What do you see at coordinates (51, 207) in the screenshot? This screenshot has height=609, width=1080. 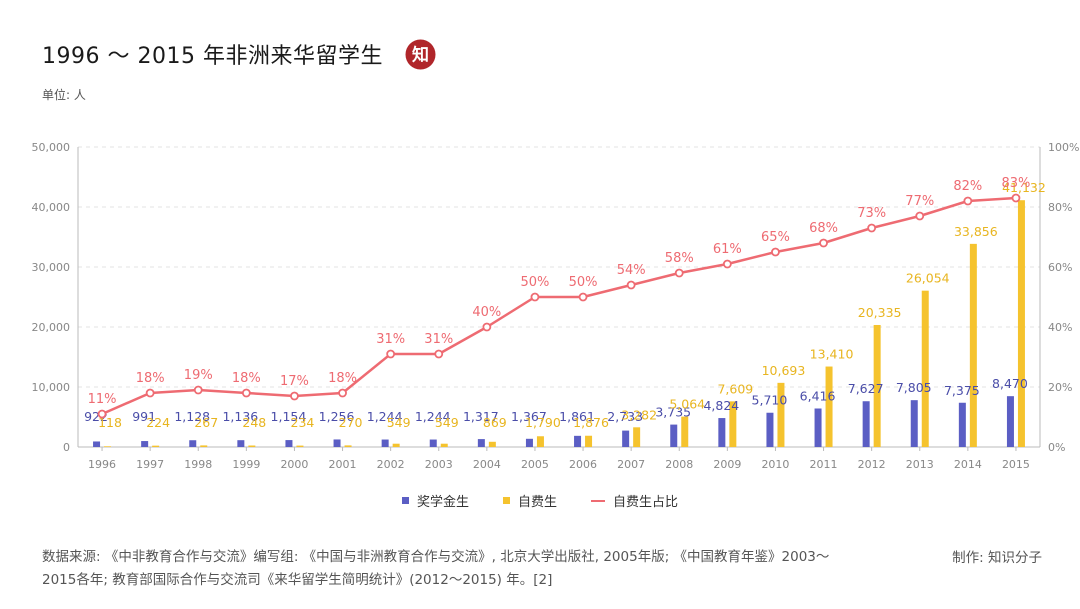 I see `y-left-tick-label: 40,000` at bounding box center [51, 207].